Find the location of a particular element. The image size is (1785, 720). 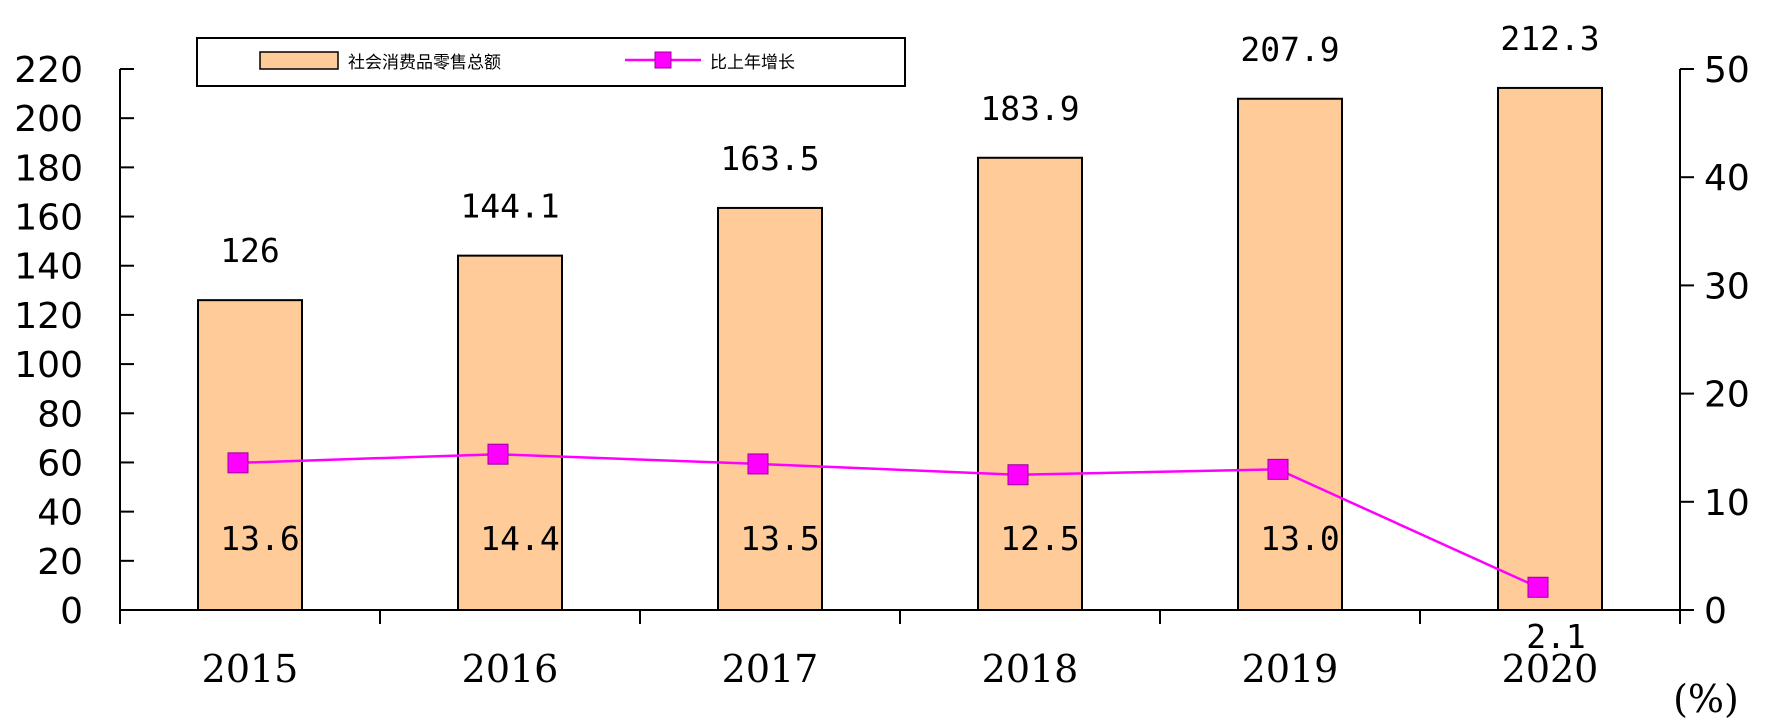

growth-marker-2018 is located at coordinates (1018, 475).